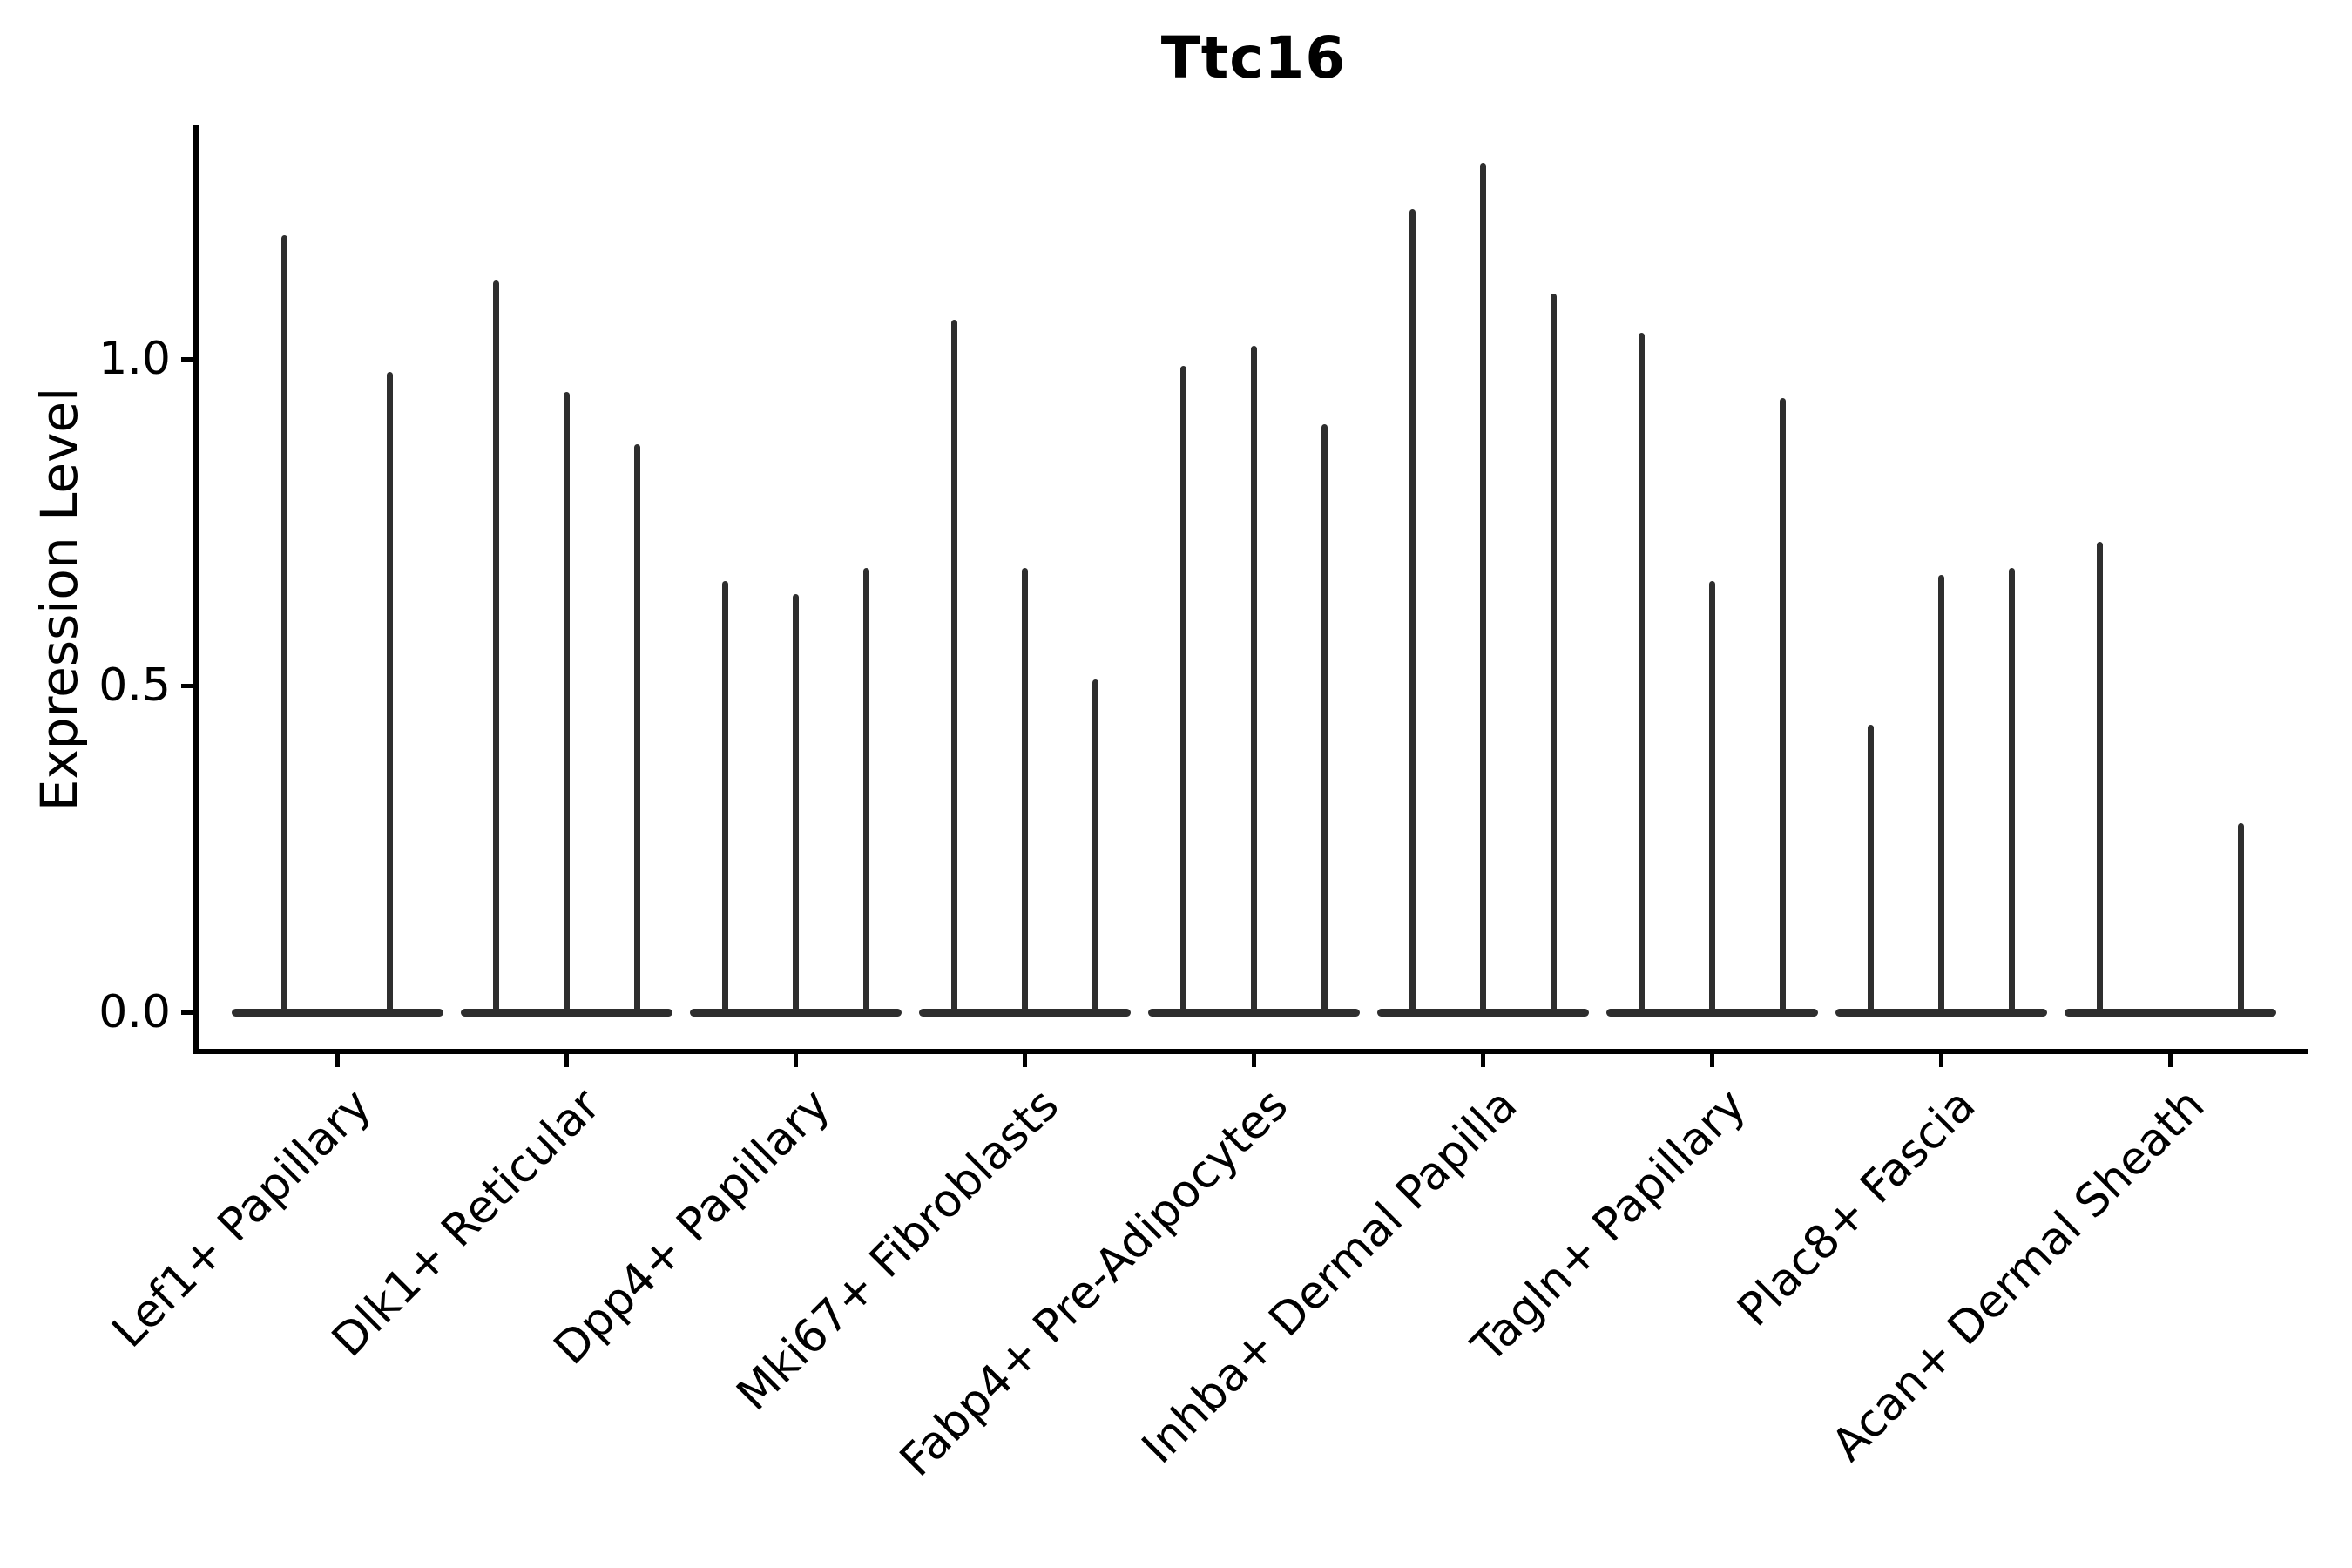 The height and width of the screenshot is (1568, 2352). I want to click on x-tick-label: Plac8+ Fascia, so click(1856, 1207).